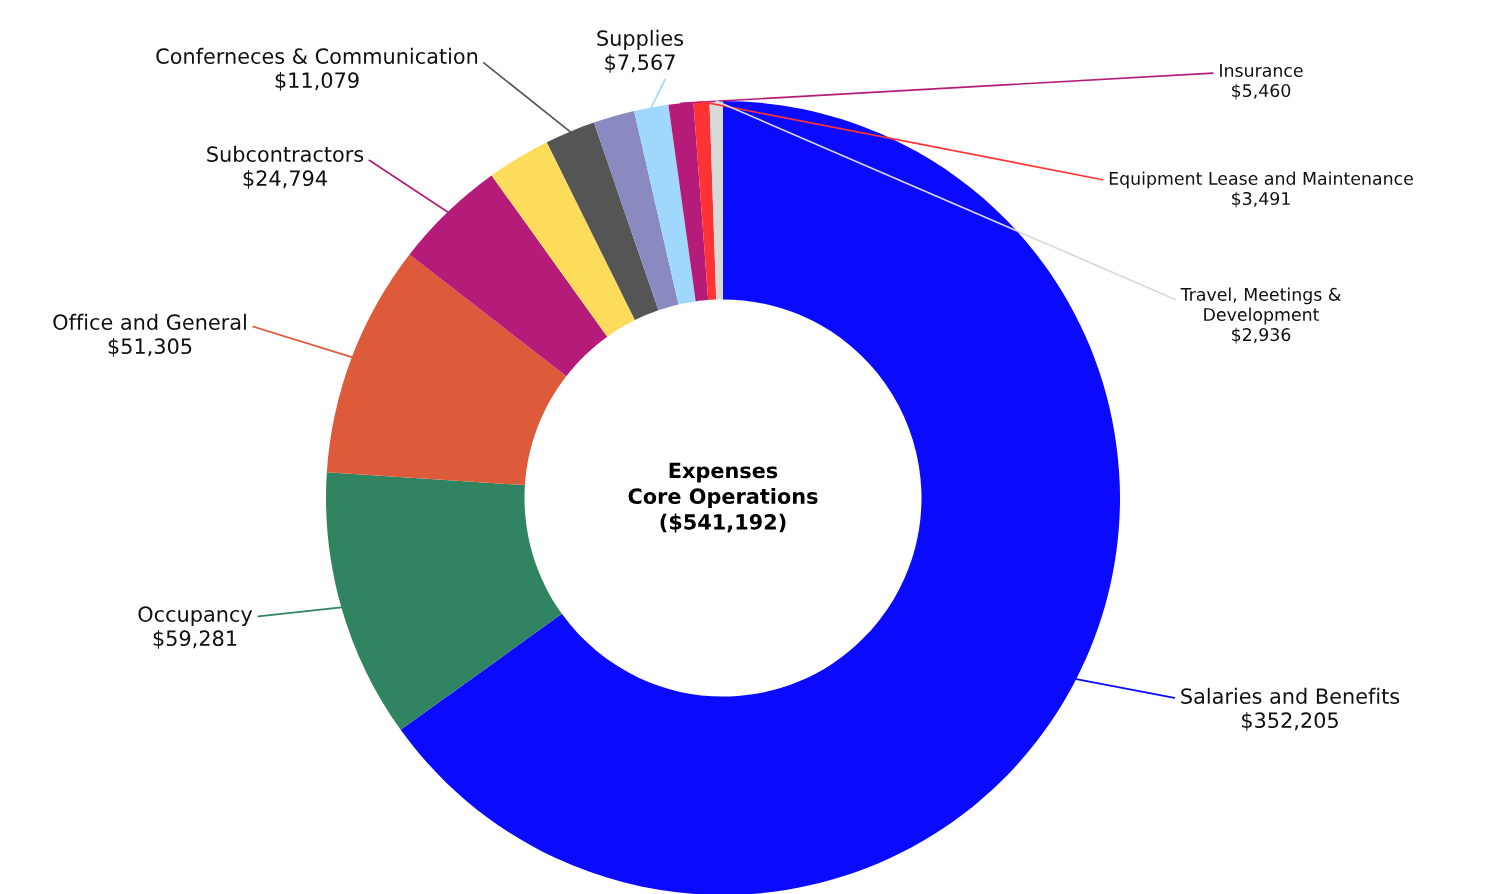 The height and width of the screenshot is (894, 1503). Describe the element at coordinates (1290, 721) in the screenshot. I see `data-label: $352,205` at that location.